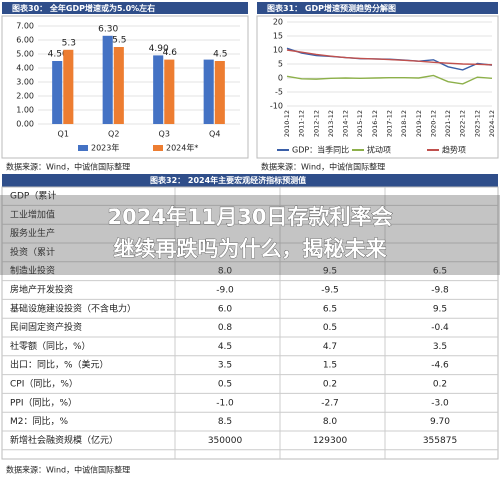 Image resolution: width=500 pixels, height=479 pixels. What do you see at coordinates (220, 55) in the screenshot?
I see `data-label: 4.5` at bounding box center [220, 55].